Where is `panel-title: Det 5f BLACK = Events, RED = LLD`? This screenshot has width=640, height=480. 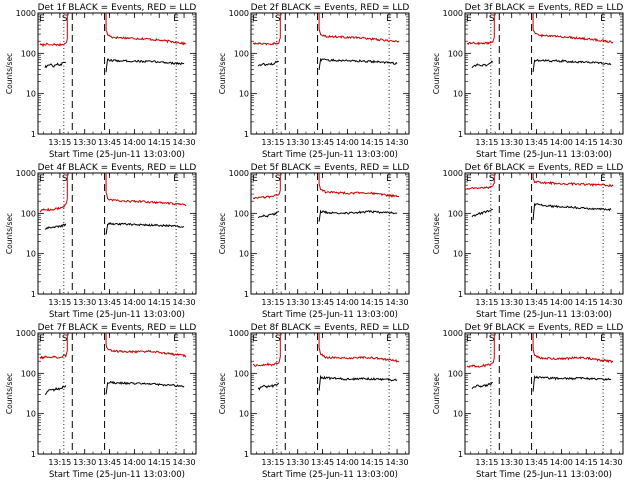 panel-title: Det 5f BLACK = Events, RED = LLD is located at coordinates (330, 168).